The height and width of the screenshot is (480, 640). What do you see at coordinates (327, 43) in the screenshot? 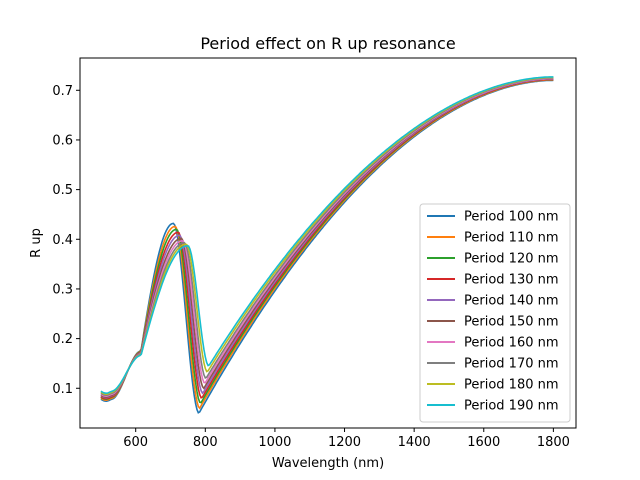
I see `chart-title: Period effect on R up resonance` at bounding box center [327, 43].